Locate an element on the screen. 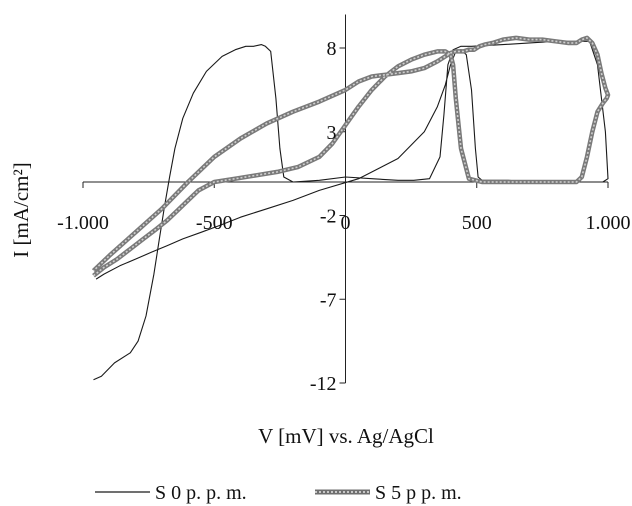 This screenshot has width=632, height=506. x-tick-label: -1.000 is located at coordinates (83, 223).